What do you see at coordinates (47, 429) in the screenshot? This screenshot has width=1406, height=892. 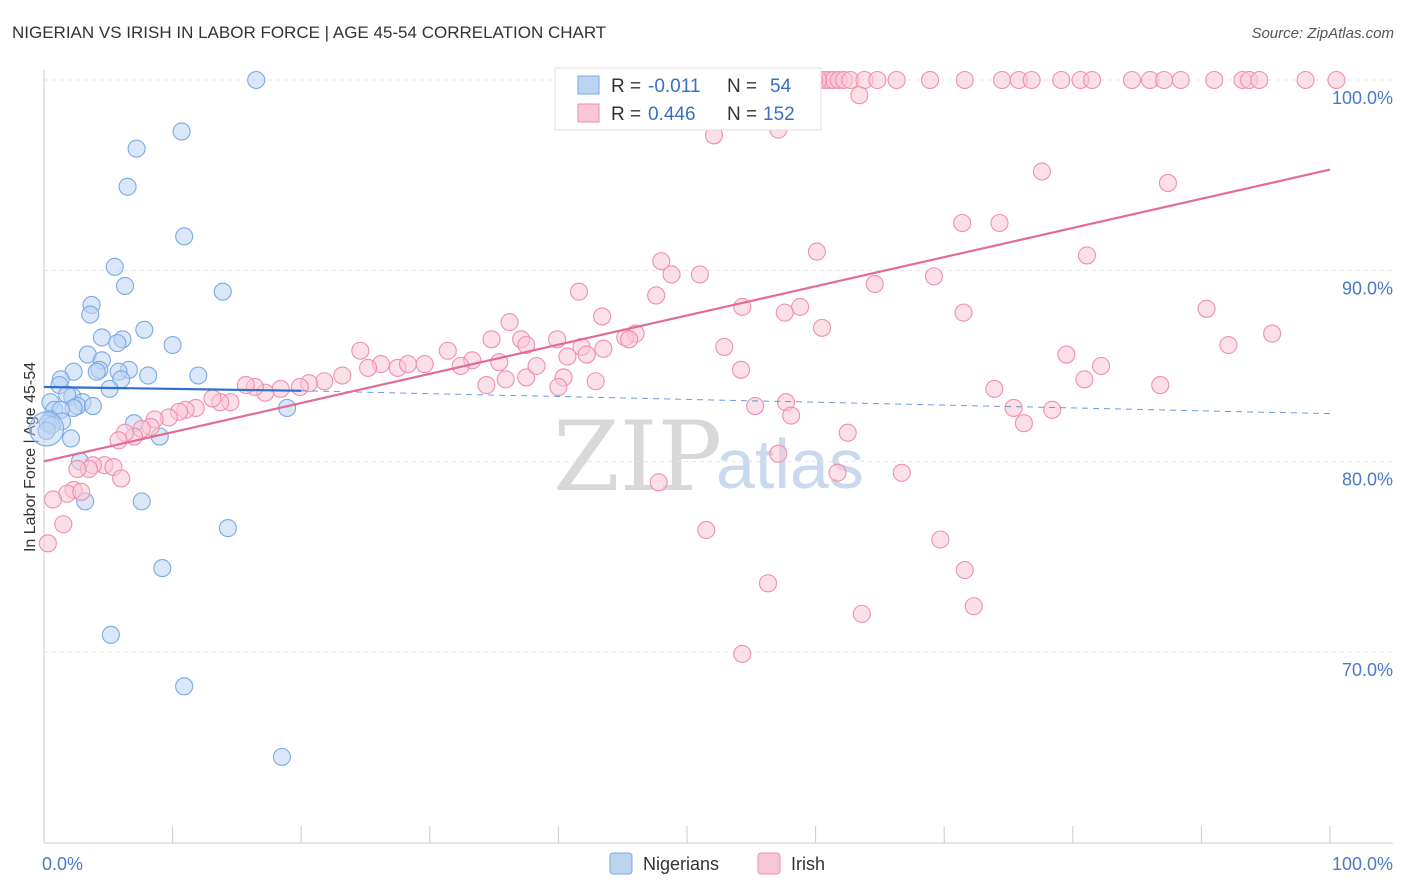 I see `point-nigerians-cluster` at bounding box center [47, 429].